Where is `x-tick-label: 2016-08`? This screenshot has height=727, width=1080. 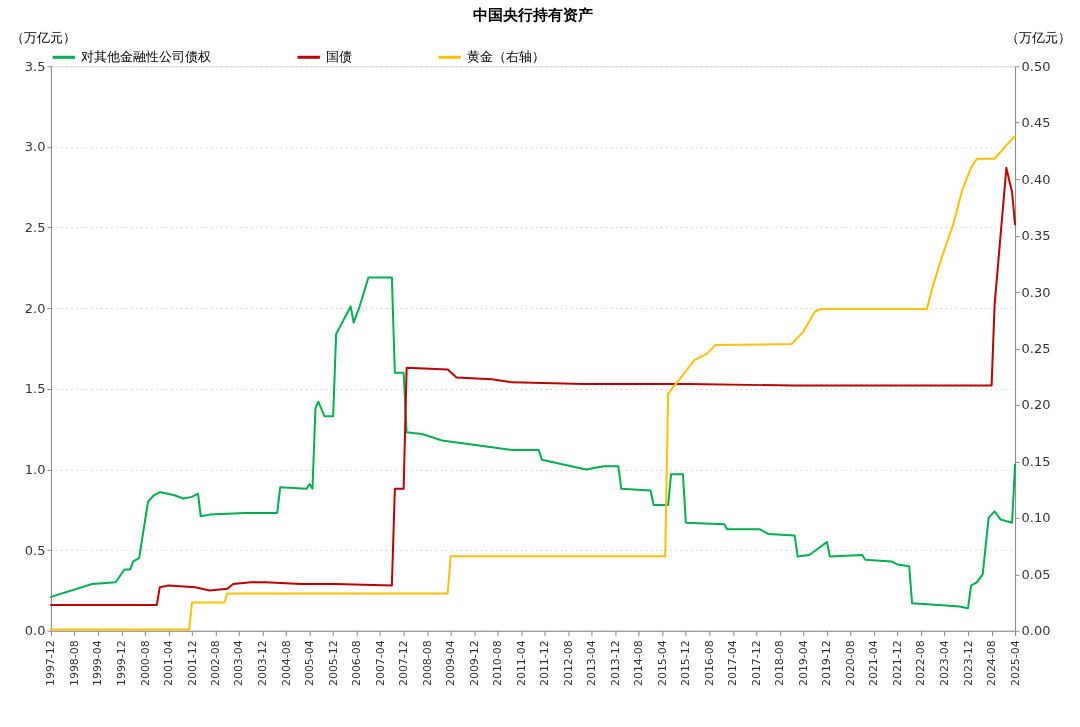 x-tick-label: 2016-08 is located at coordinates (709, 663).